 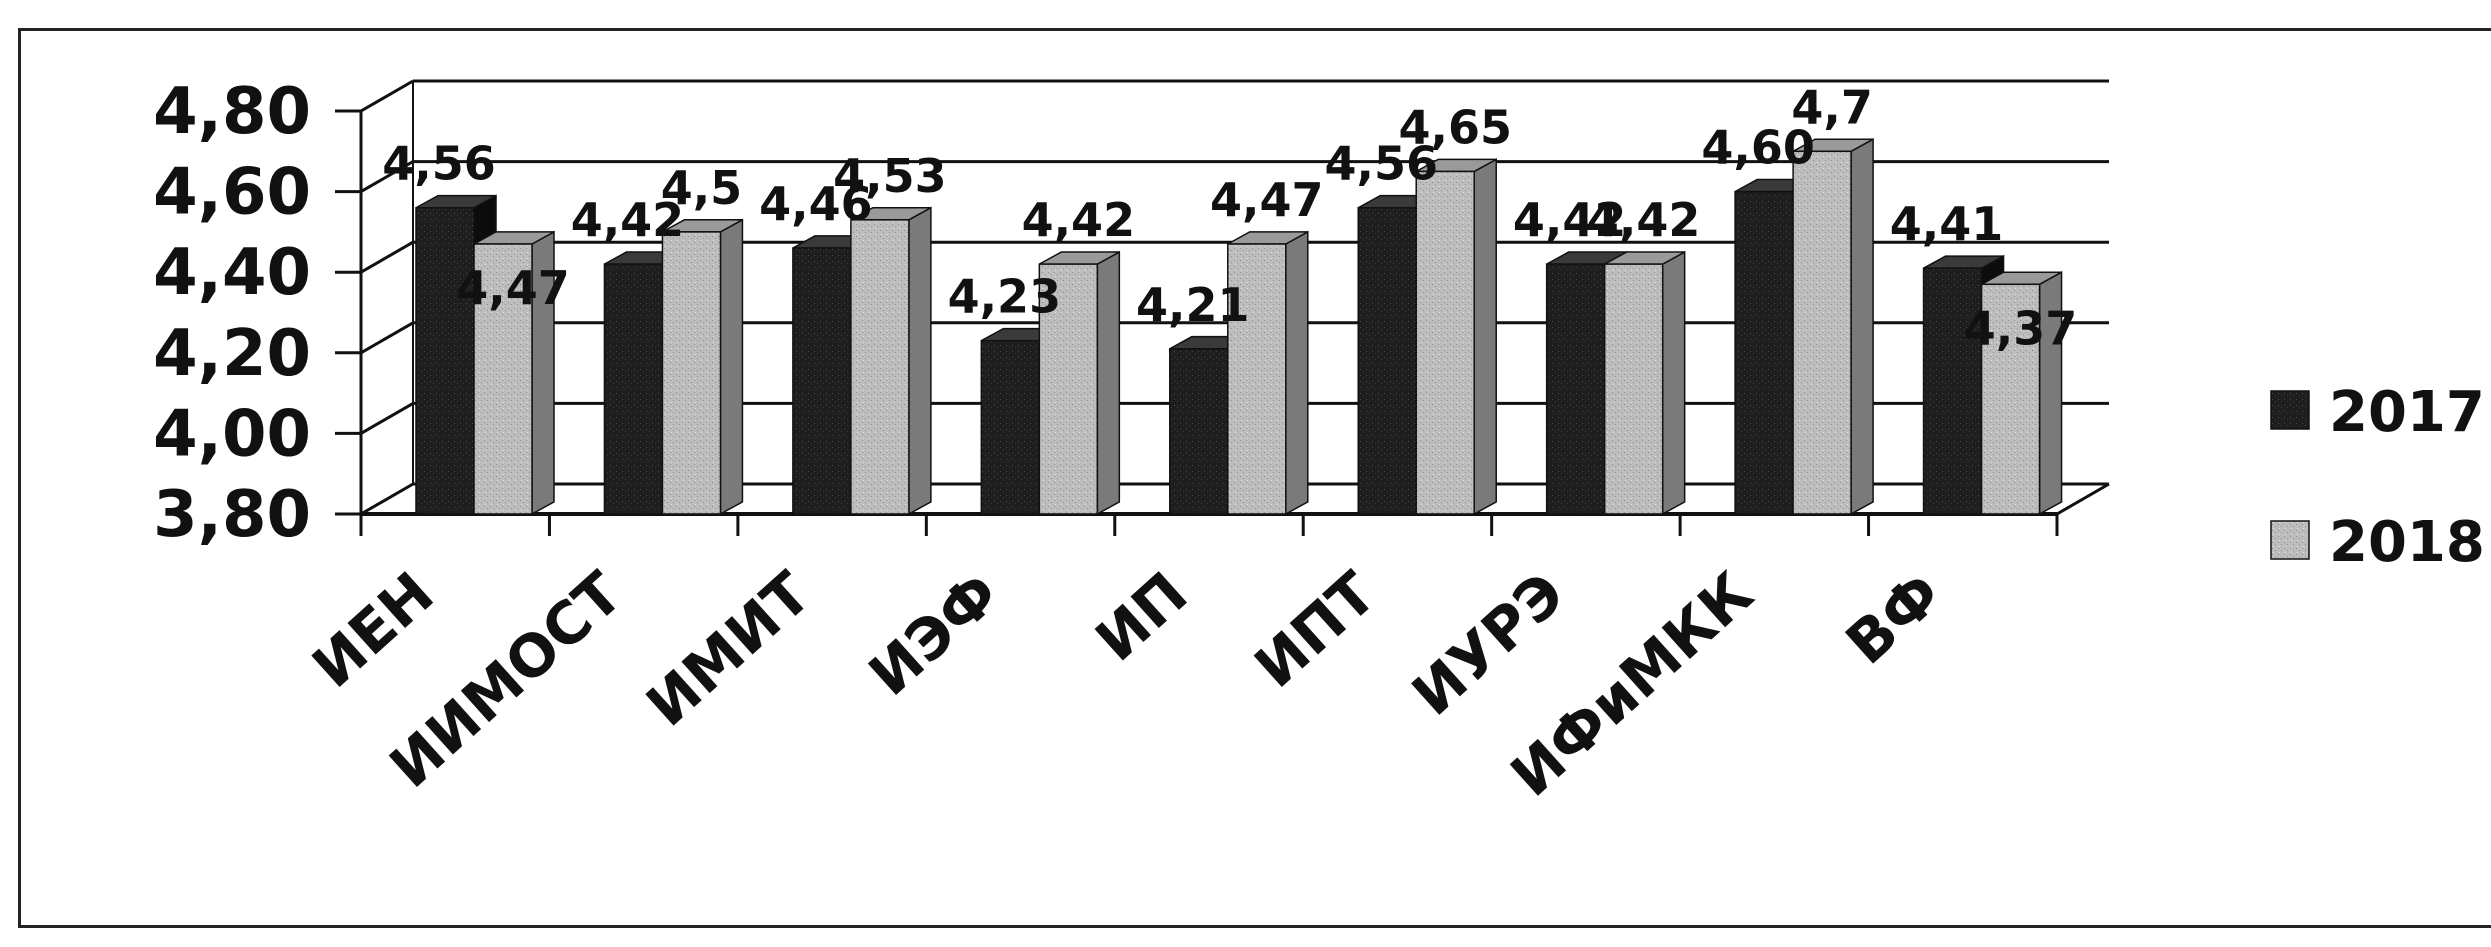 What do you see at coordinates (729, 649) in the screenshot?
I see `x-category-label: ИМИТ` at bounding box center [729, 649].